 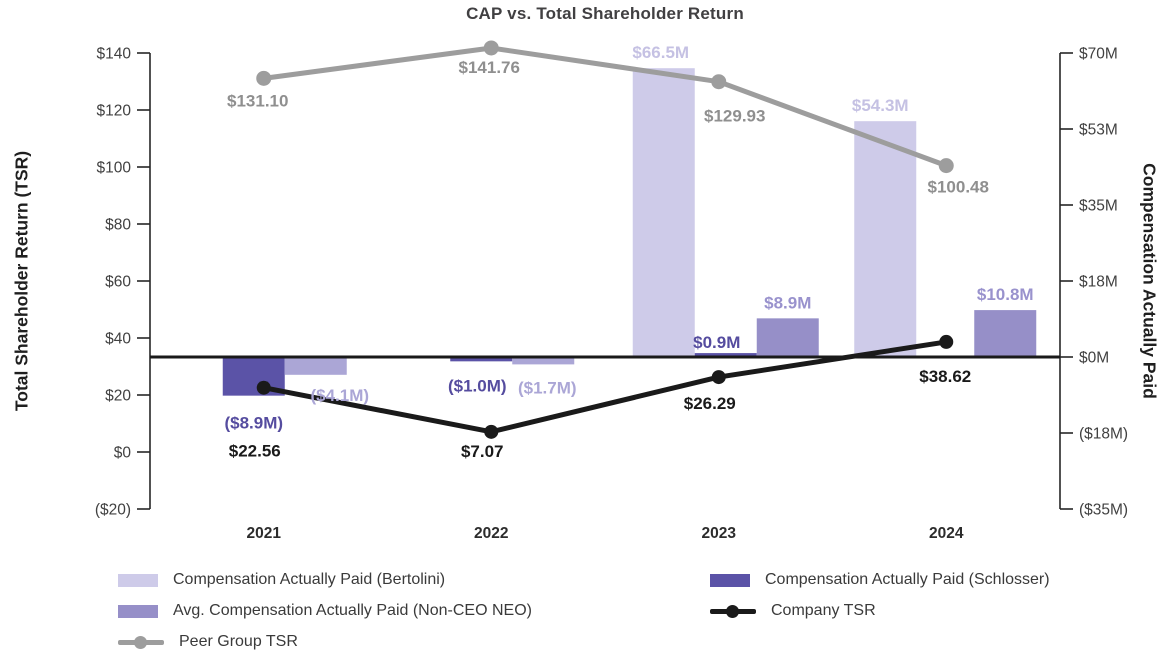 What do you see at coordinates (491, 533) in the screenshot?
I see `x-axis-year-label: 2022` at bounding box center [491, 533].